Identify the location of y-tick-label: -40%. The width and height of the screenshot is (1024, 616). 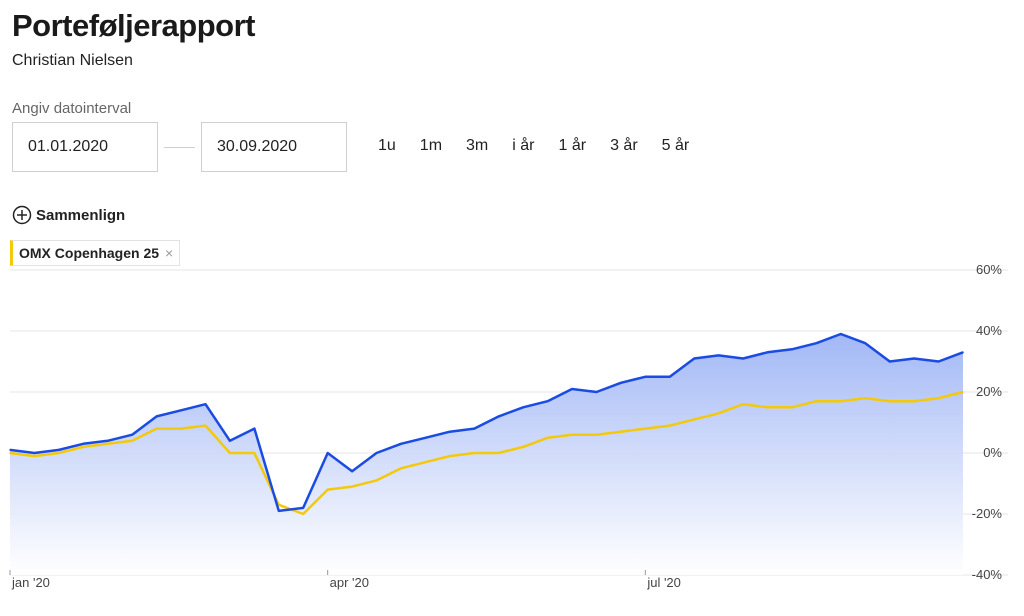
(987, 574).